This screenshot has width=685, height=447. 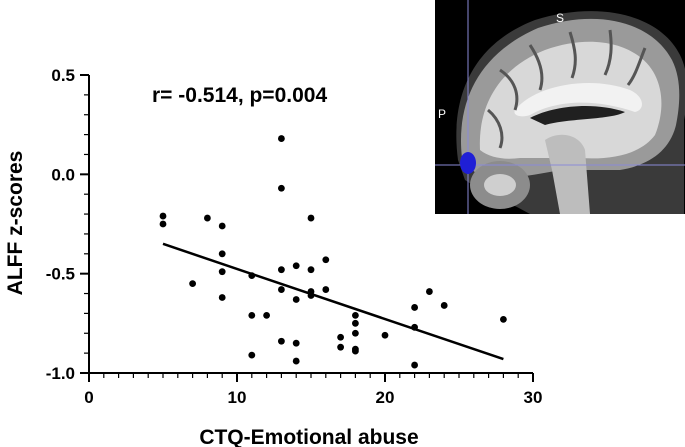 I want to click on ventricle-shape, so click(x=577, y=115).